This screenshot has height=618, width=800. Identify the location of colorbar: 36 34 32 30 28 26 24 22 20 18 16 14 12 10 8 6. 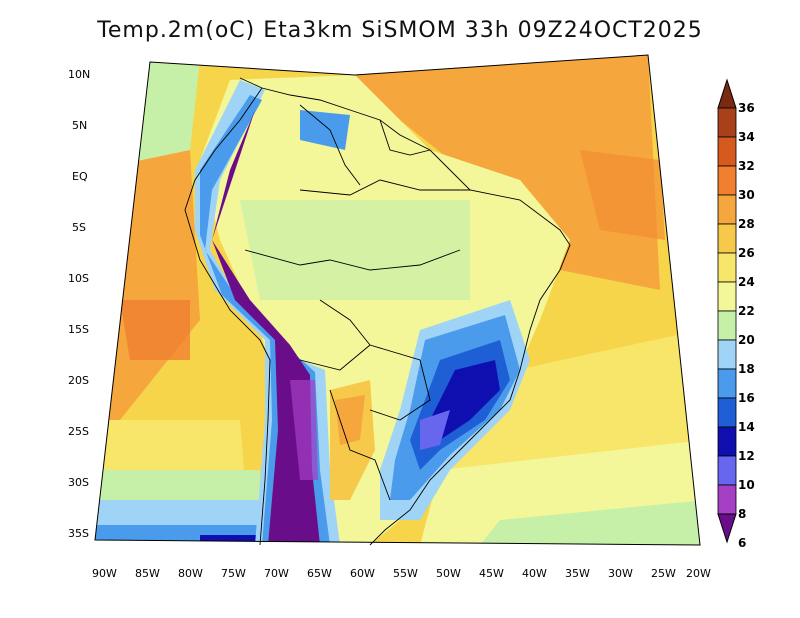
(736, 314).